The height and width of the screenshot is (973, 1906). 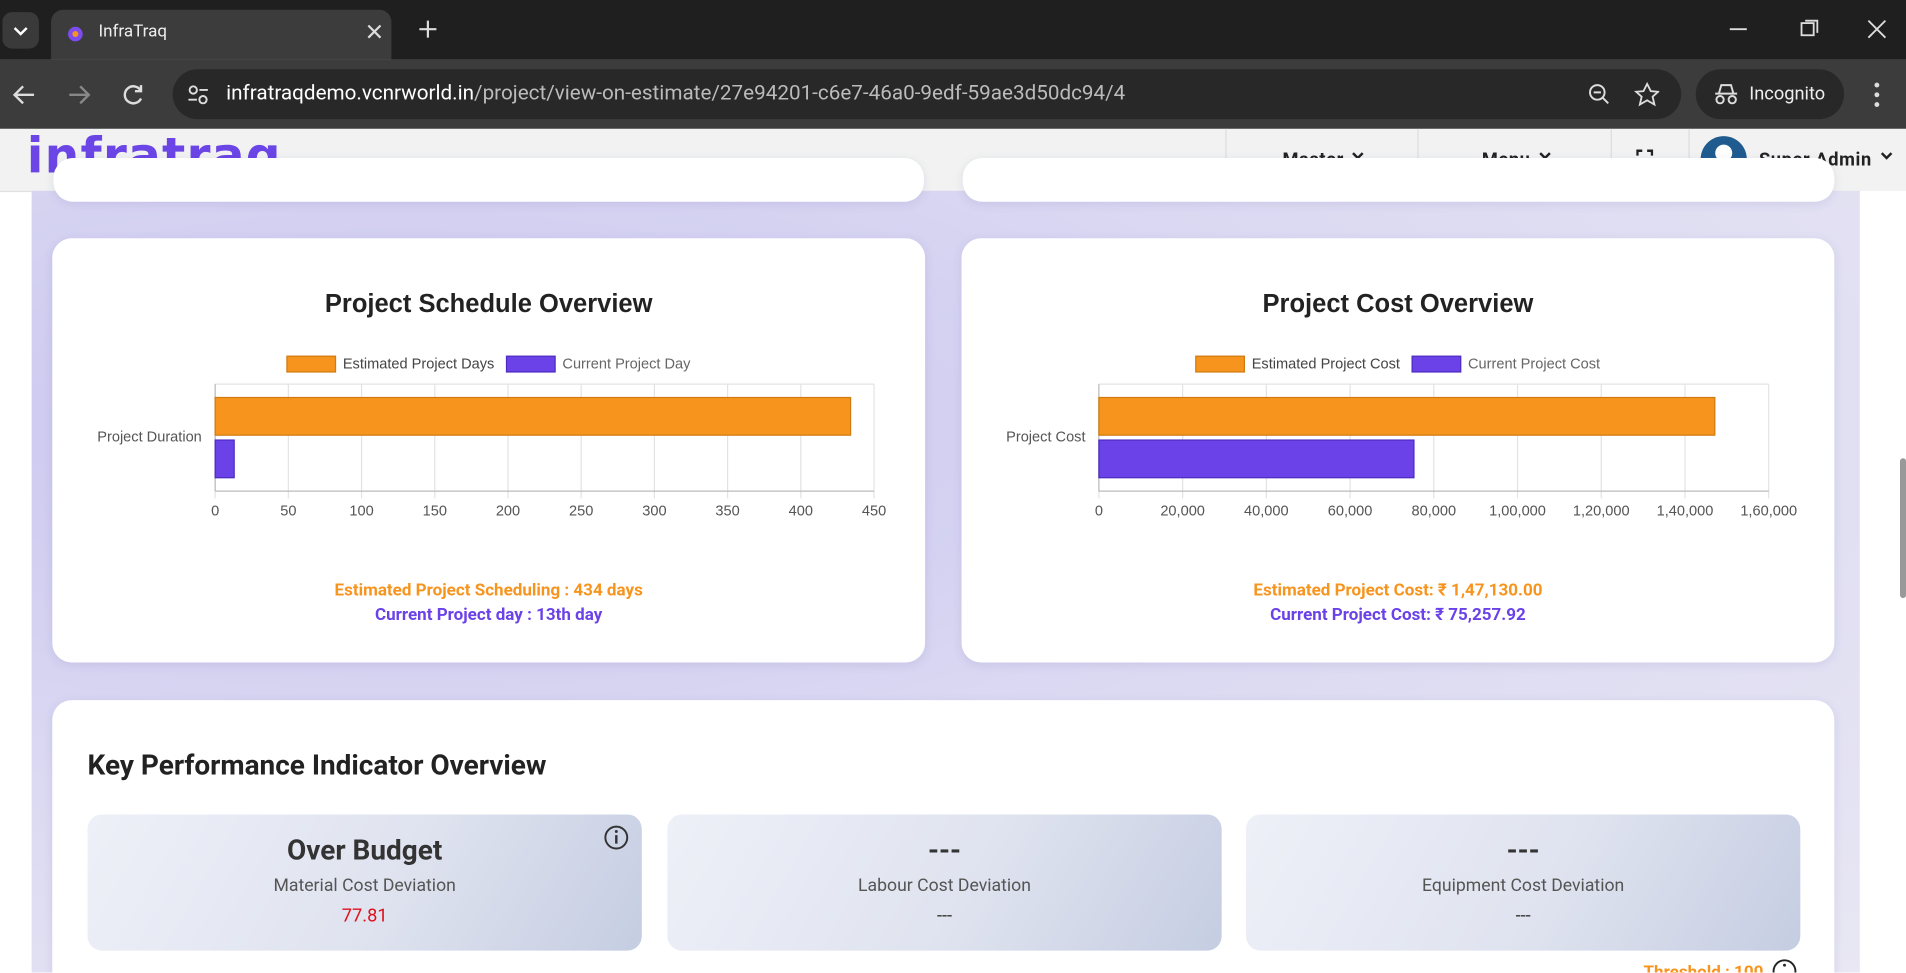 What do you see at coordinates (221, 34) in the screenshot?
I see `active-tab: InfraTraq` at bounding box center [221, 34].